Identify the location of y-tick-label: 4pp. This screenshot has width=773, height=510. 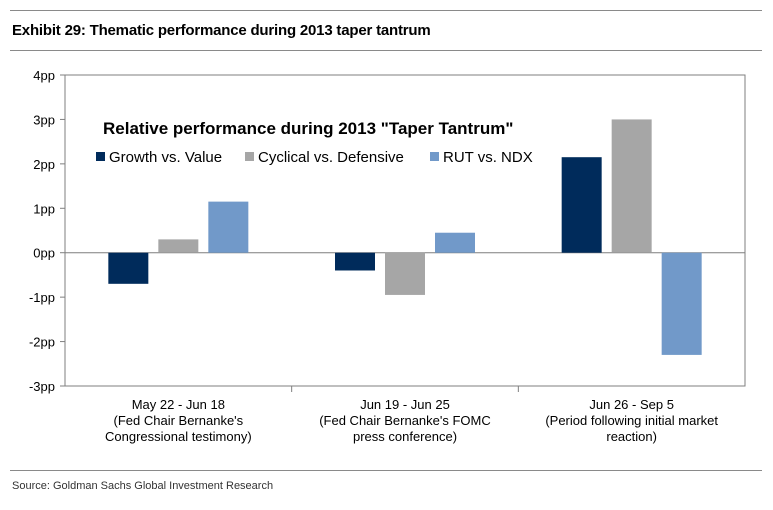
(44, 75).